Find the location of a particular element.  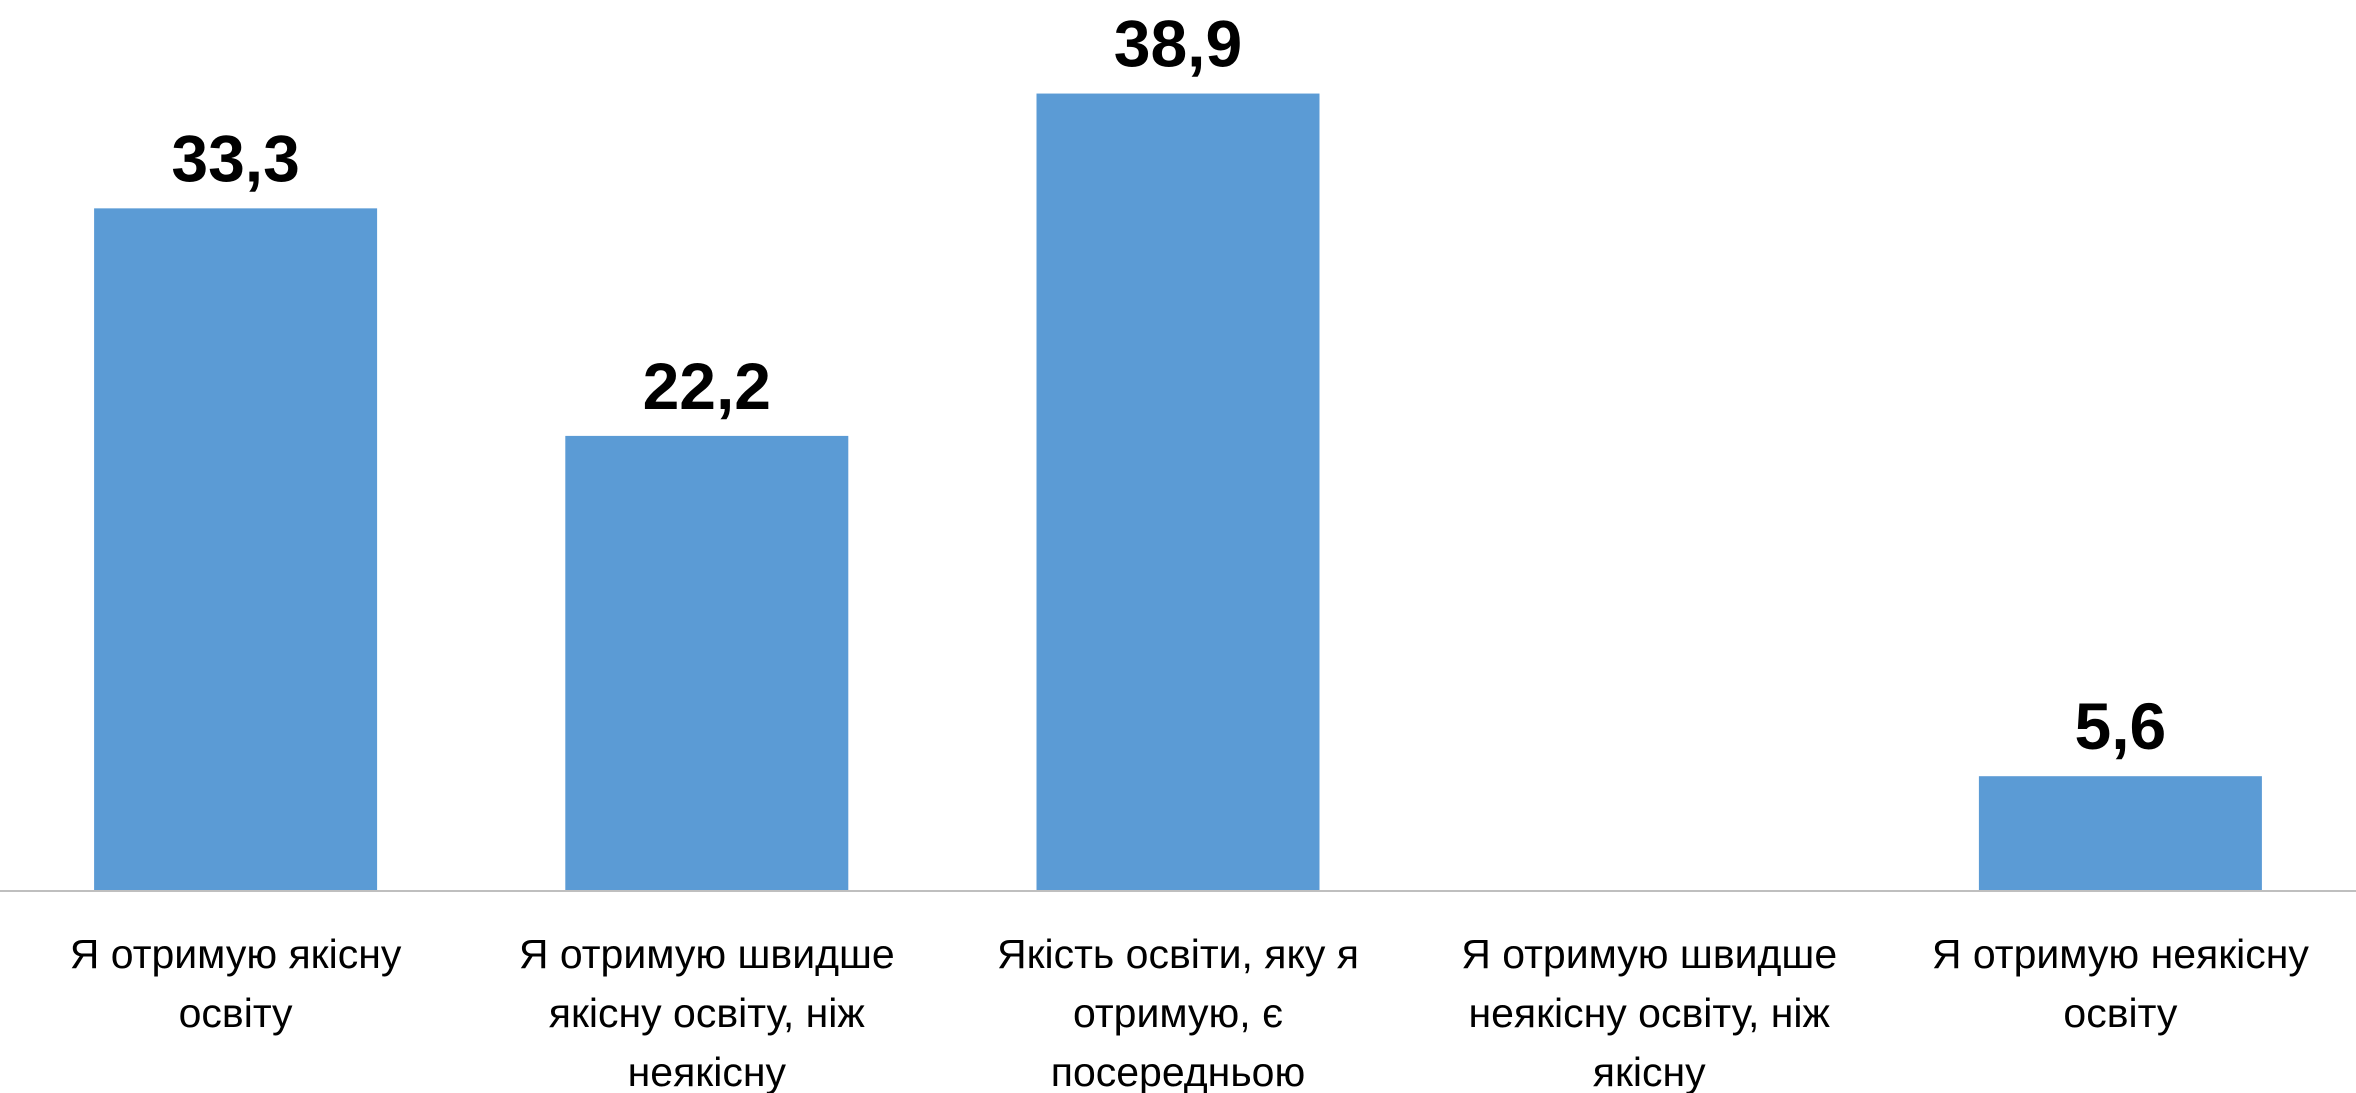

category-label-5-line-1: Я отримую неякісну is located at coordinates (2121, 954).